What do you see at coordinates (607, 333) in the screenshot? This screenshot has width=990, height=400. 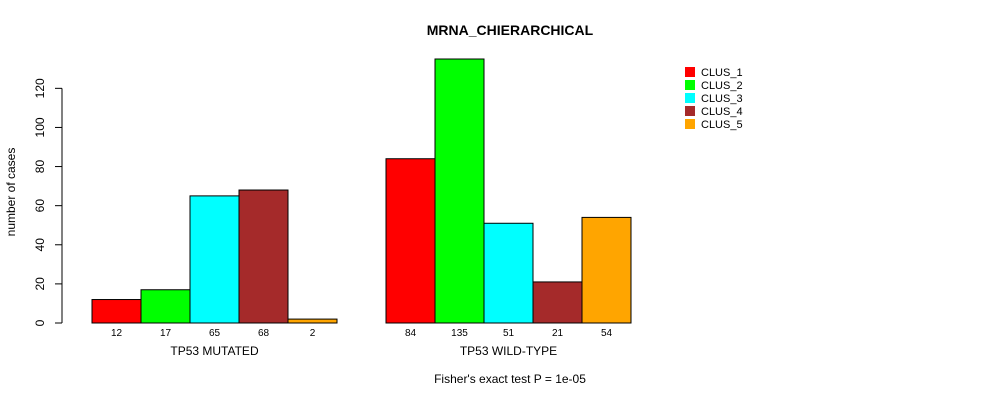 I see `bar-value-label: 54` at bounding box center [607, 333].